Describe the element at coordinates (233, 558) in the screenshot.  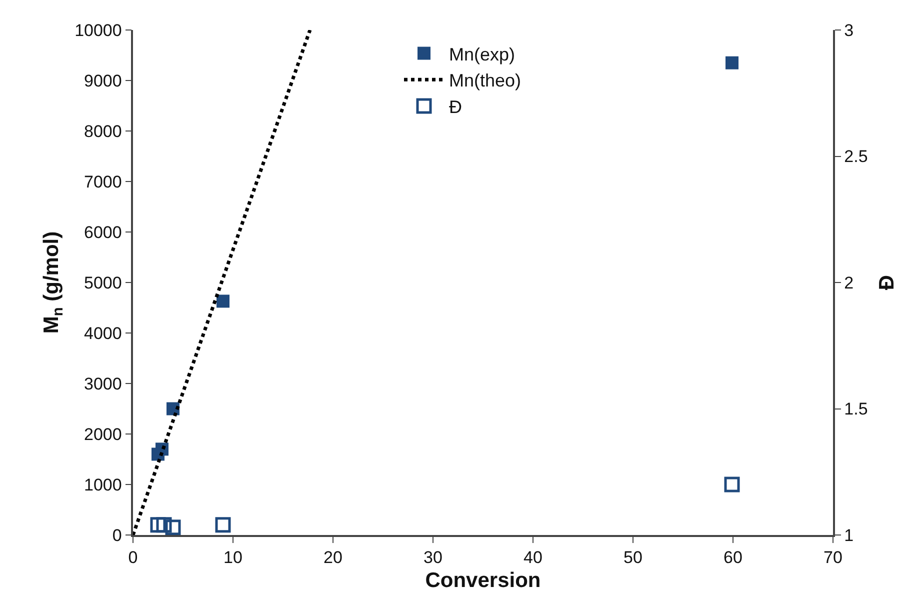
I see `x-tick-label: 10` at that location.